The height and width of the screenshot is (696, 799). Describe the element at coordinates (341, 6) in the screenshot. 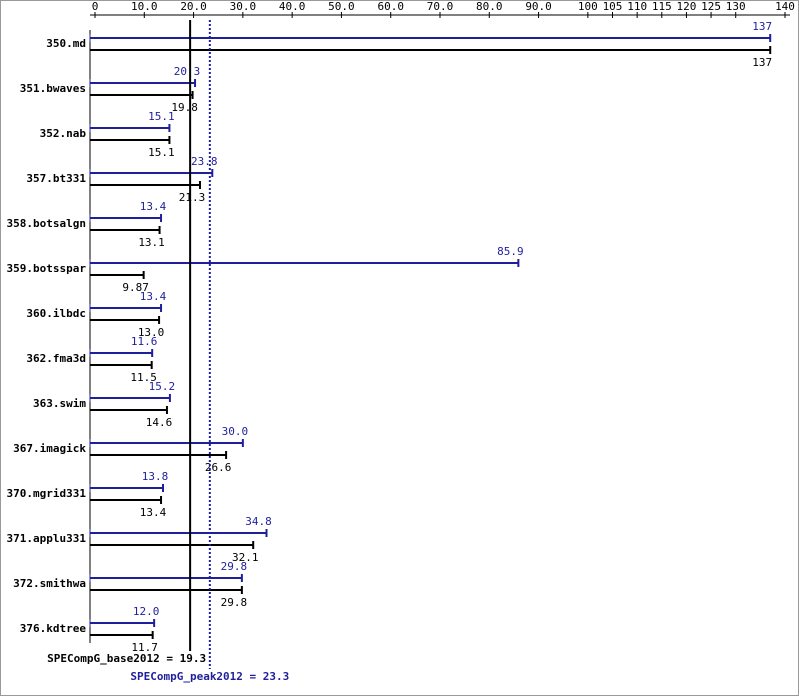

I see `x-tick-label: 50.0` at that location.